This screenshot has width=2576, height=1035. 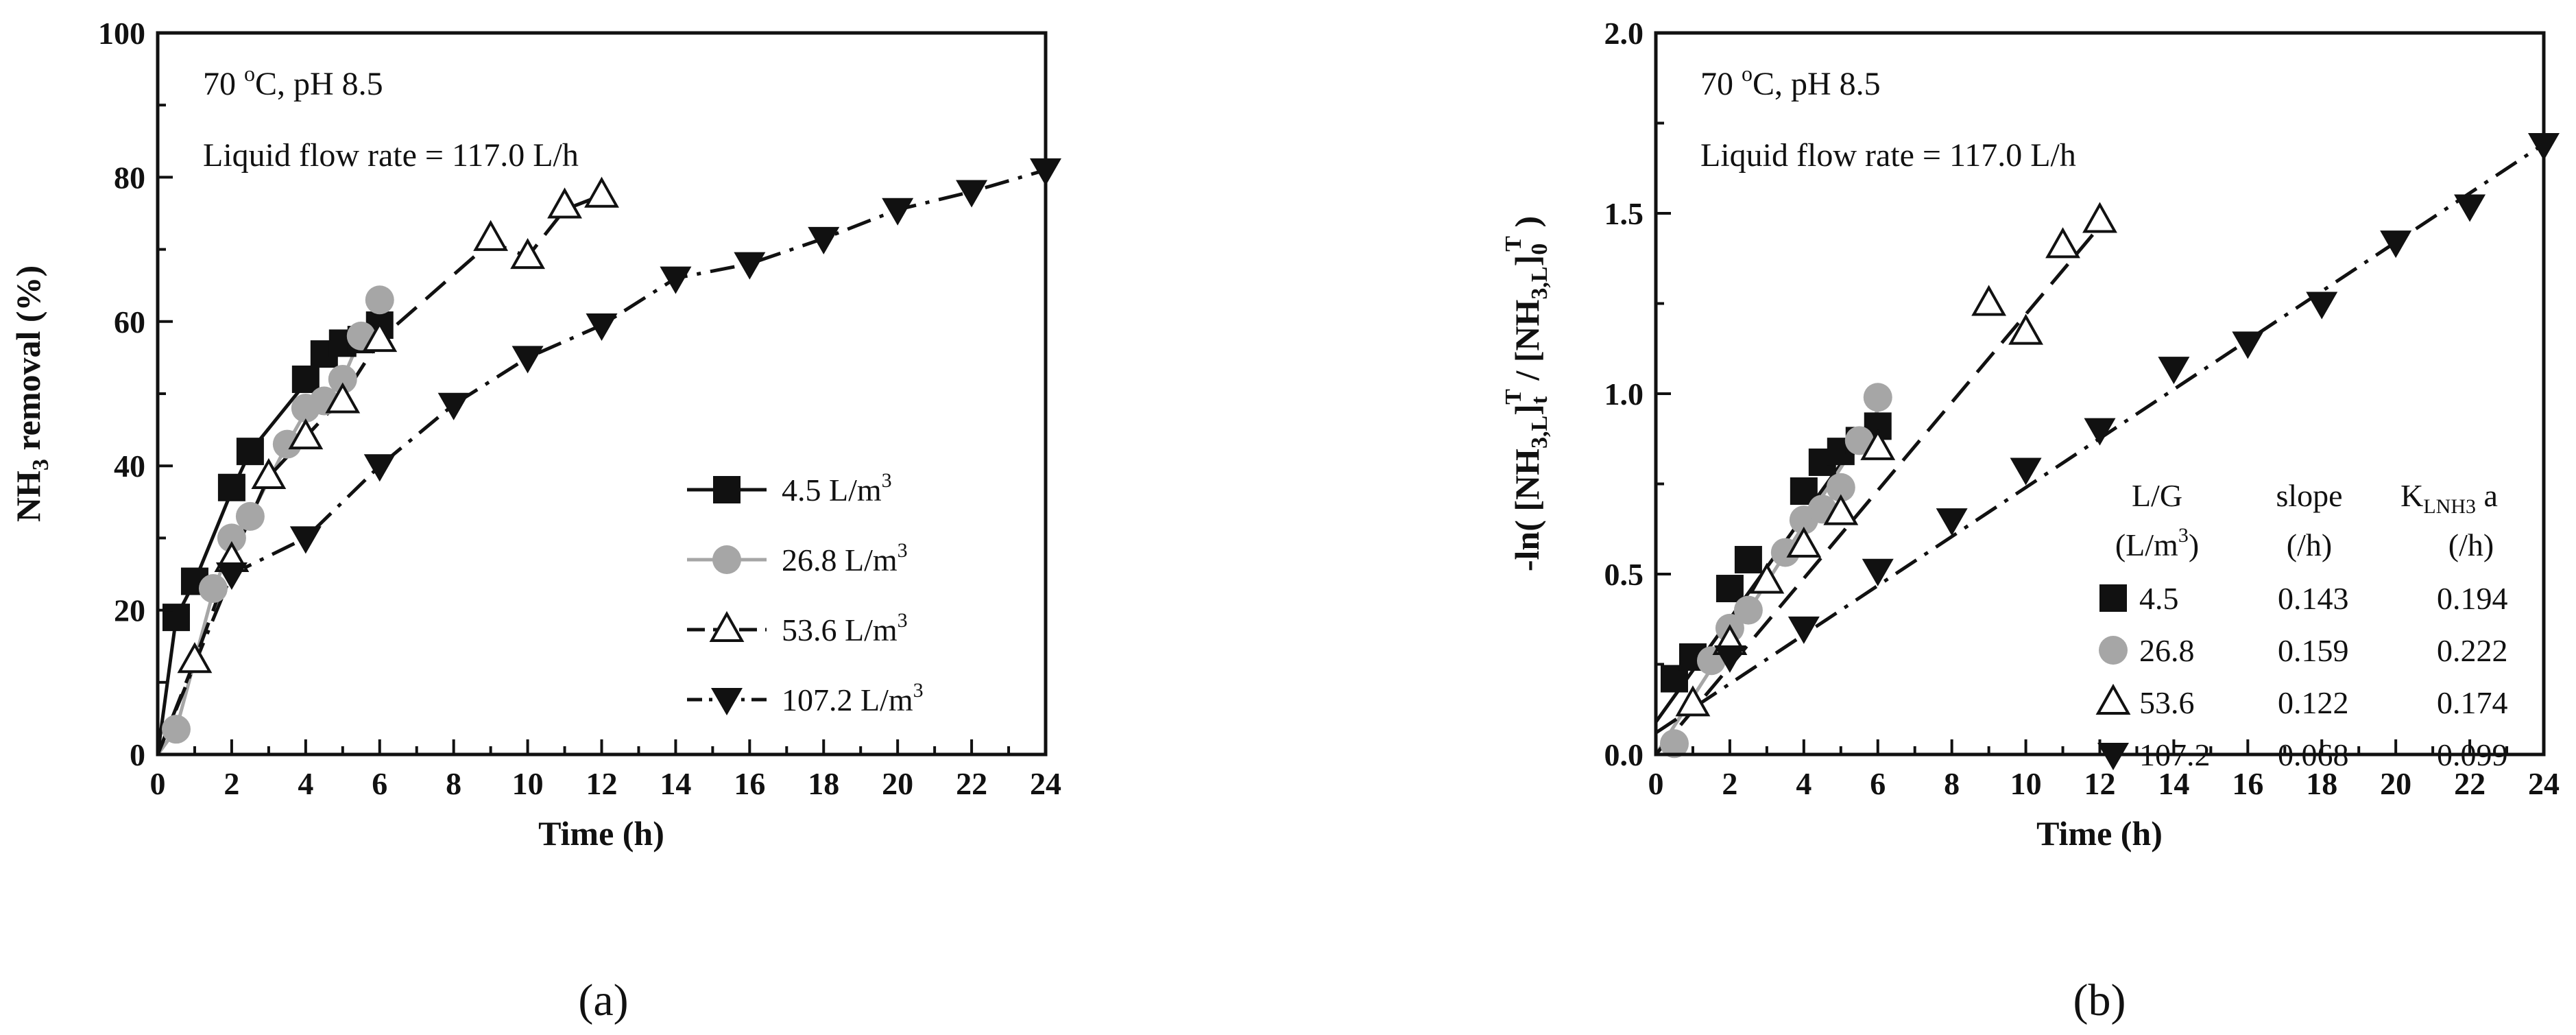 I want to click on table-row-1-kla: 0.194, so click(x=2473, y=598).